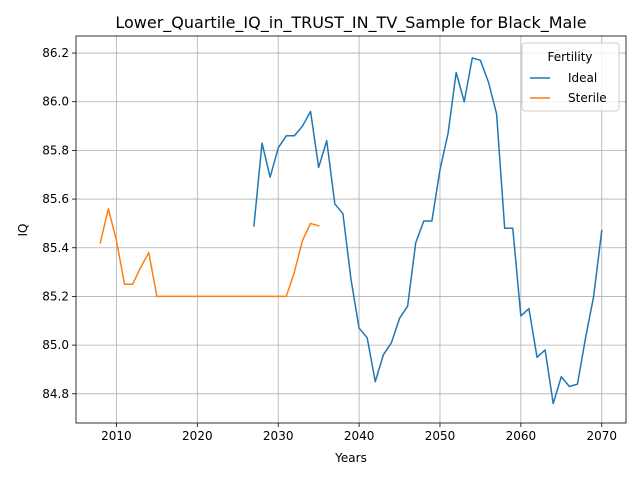 The width and height of the screenshot is (640, 480). Describe the element at coordinates (55, 394) in the screenshot. I see `y-tick-label: 84.8` at that location.